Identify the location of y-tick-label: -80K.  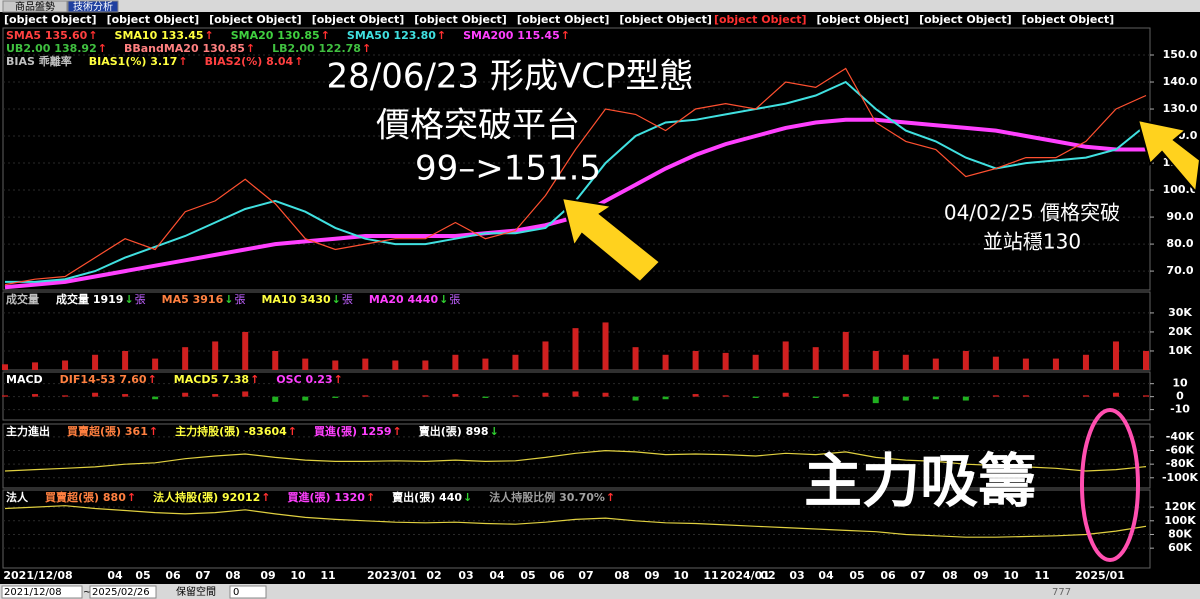
(1180, 463).